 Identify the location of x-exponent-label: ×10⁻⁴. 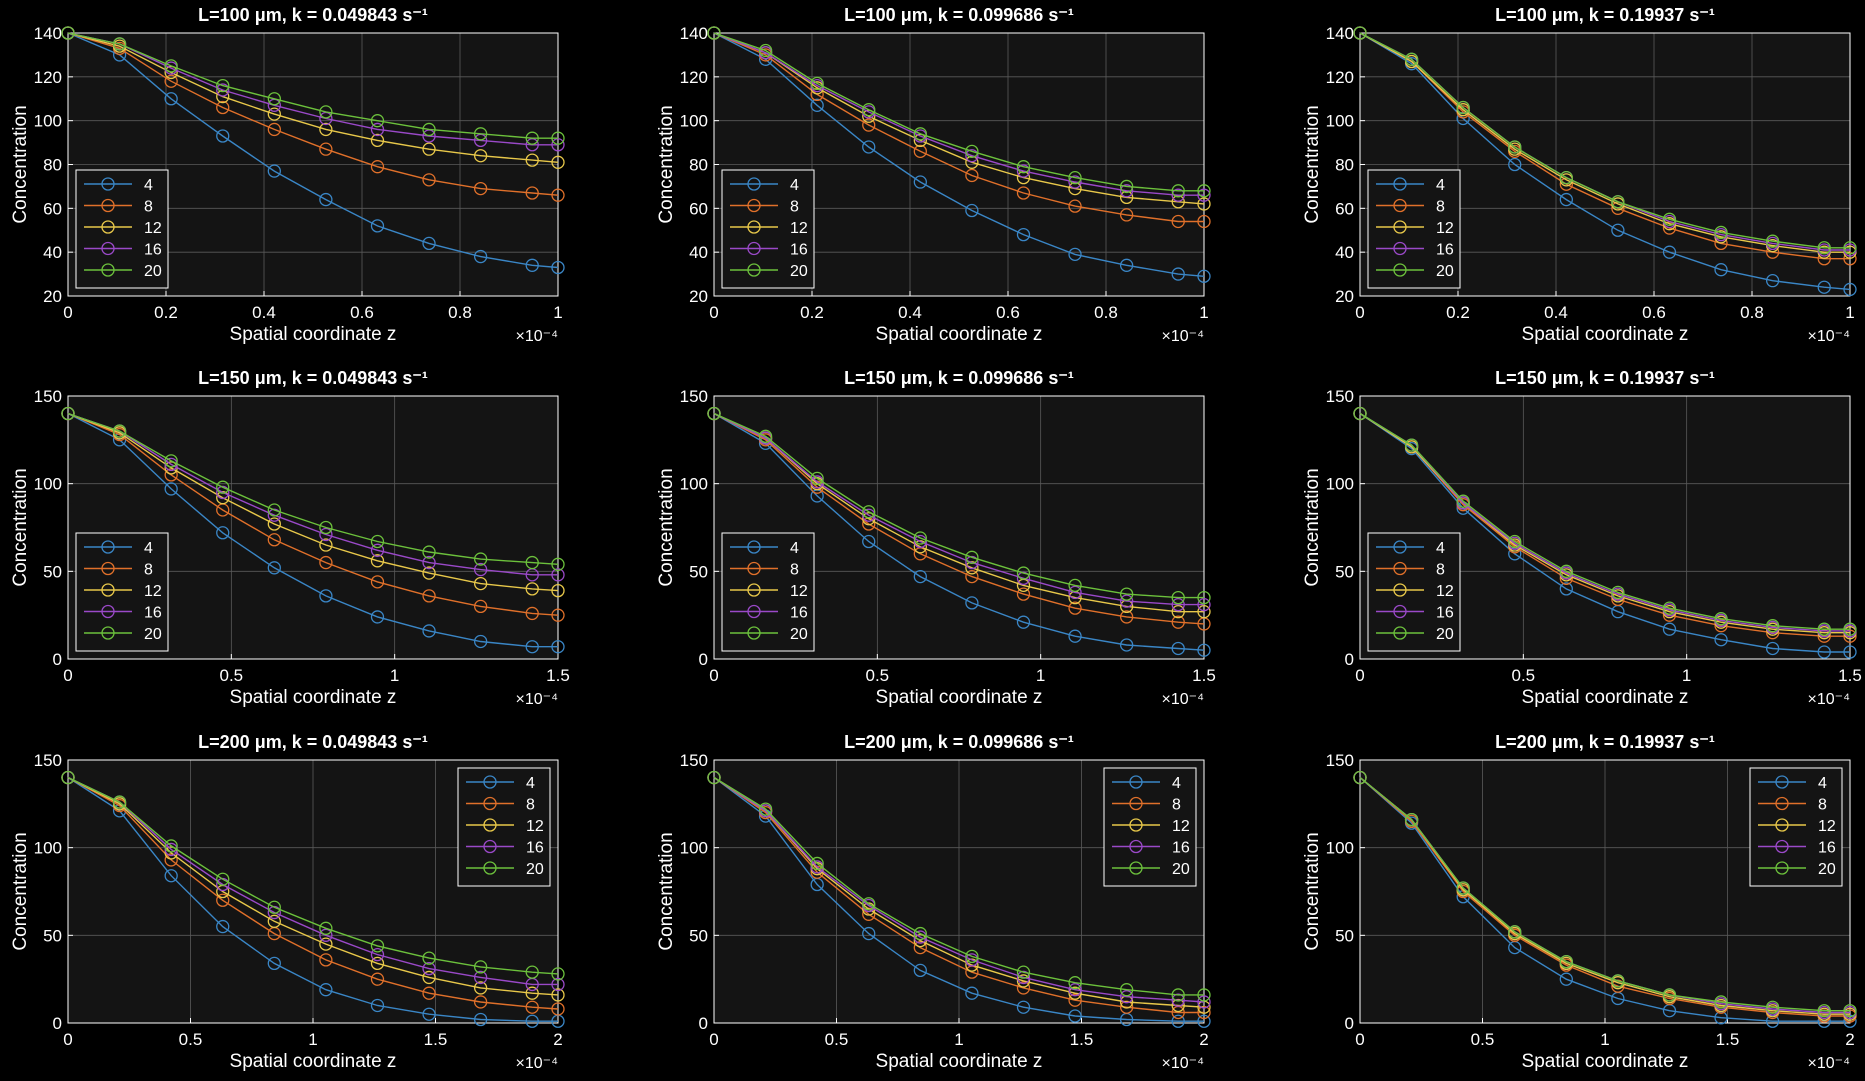
(1183, 336).